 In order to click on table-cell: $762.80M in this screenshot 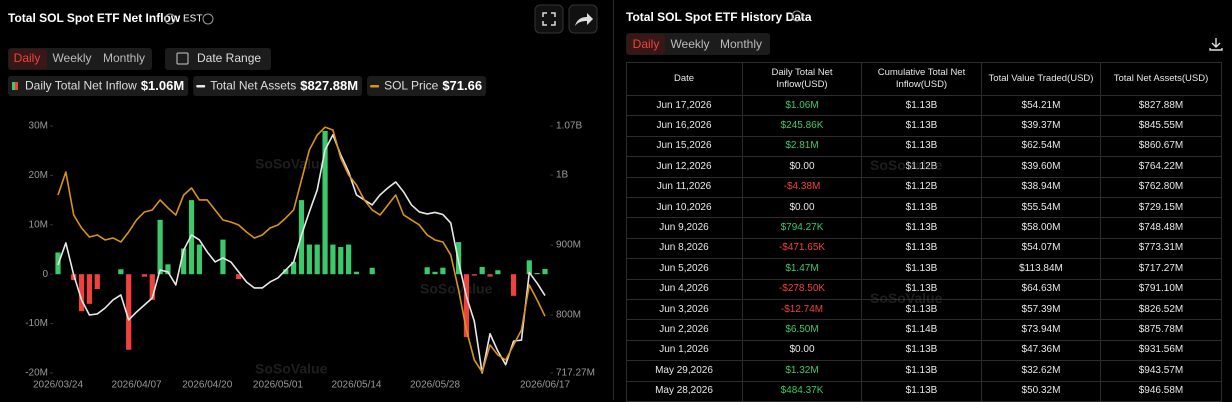, I will do `click(1161, 188)`.